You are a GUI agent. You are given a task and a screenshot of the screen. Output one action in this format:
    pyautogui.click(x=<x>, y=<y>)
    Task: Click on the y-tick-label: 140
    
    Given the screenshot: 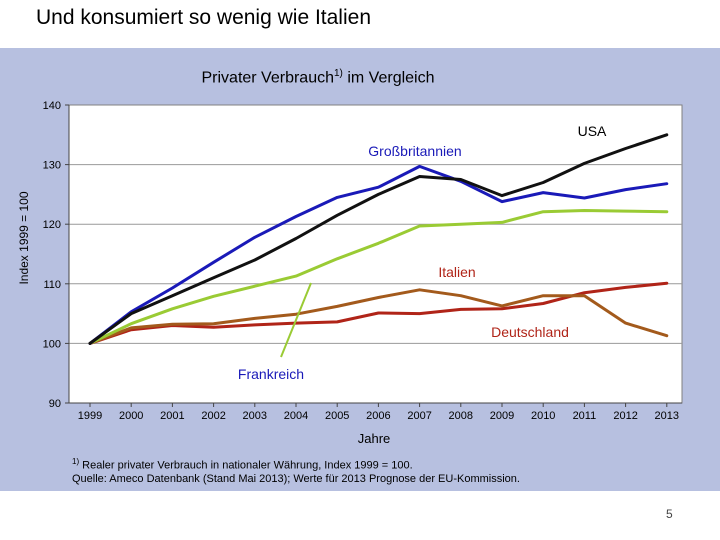 What is the action you would take?
    pyautogui.click(x=52, y=106)
    